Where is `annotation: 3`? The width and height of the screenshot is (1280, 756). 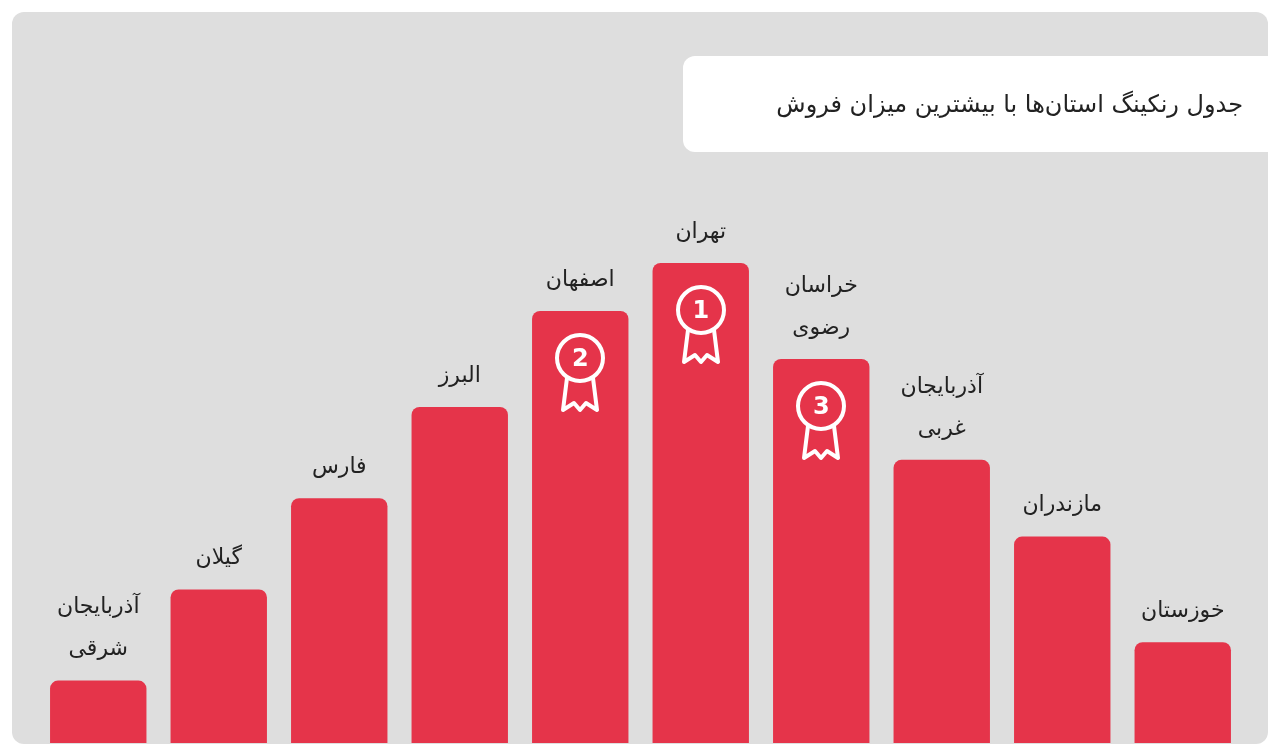 annotation: 3 is located at coordinates (821, 406).